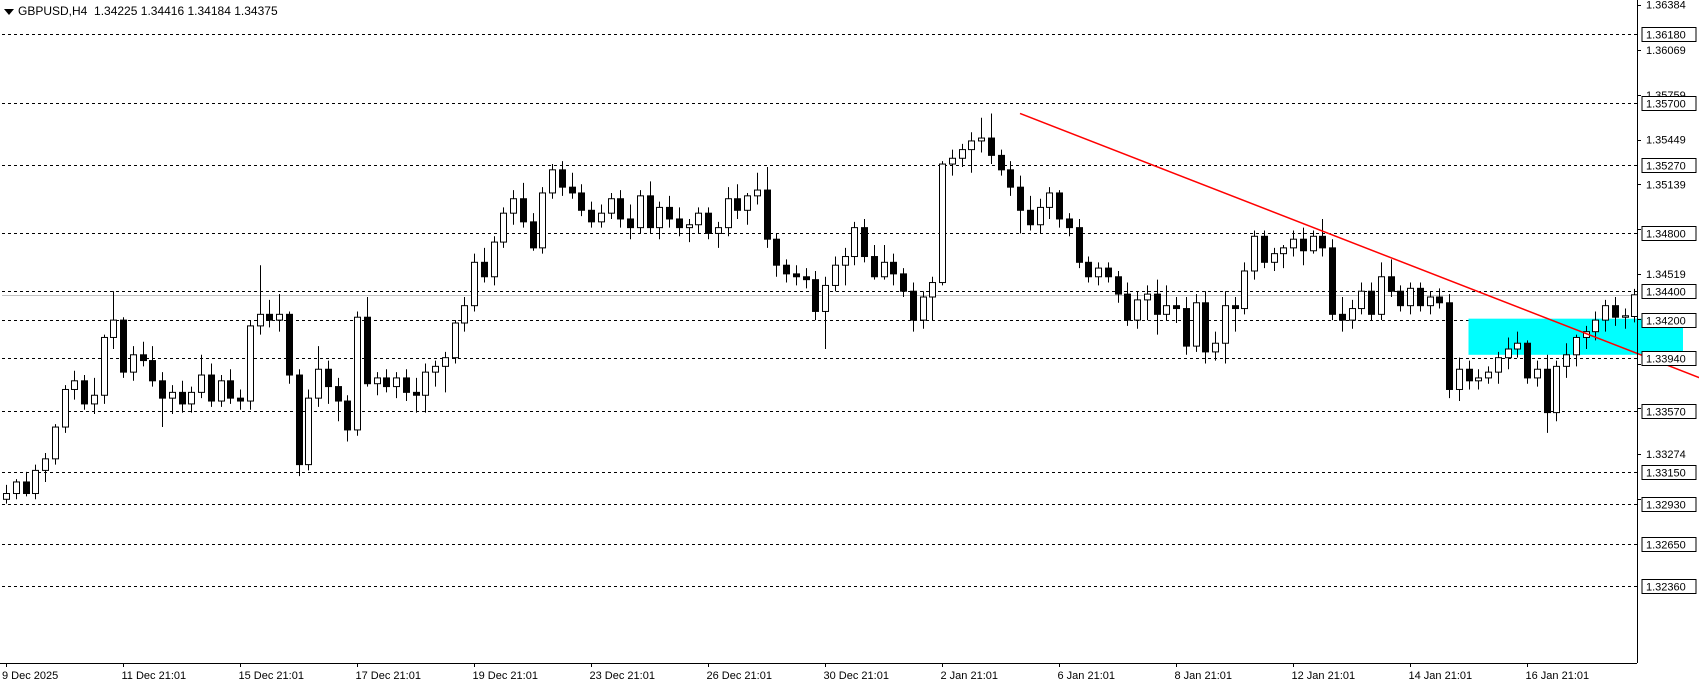 The height and width of the screenshot is (684, 1699). I want to click on ohlc-low: 1.34184, so click(209, 11).